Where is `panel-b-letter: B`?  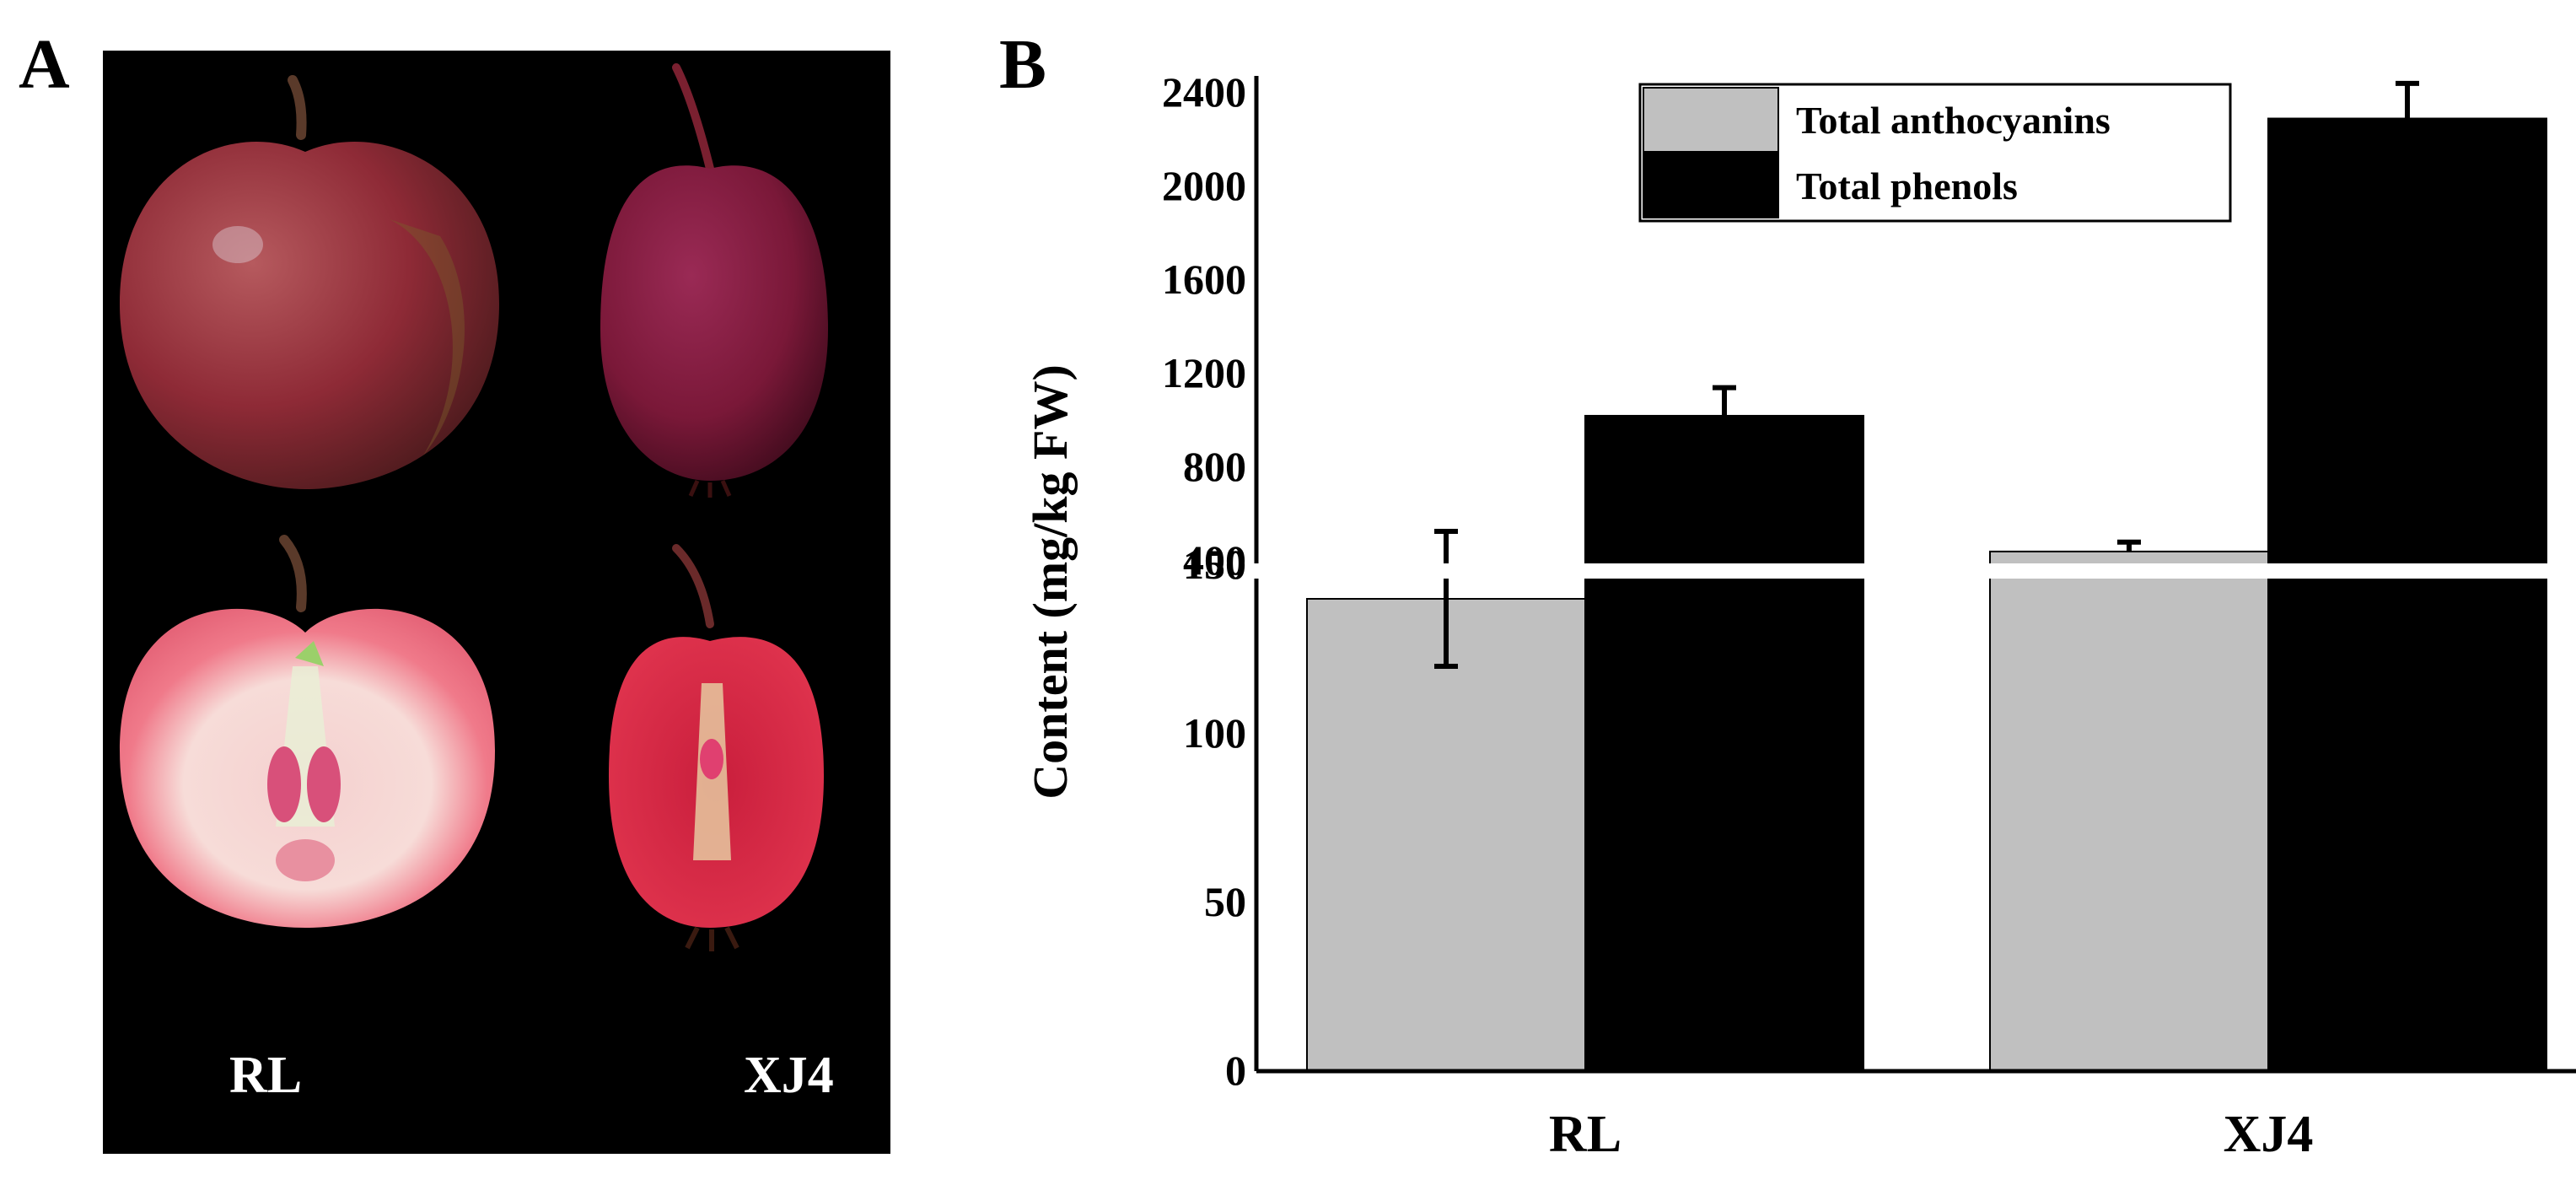
panel-b-letter: B is located at coordinates (1023, 64).